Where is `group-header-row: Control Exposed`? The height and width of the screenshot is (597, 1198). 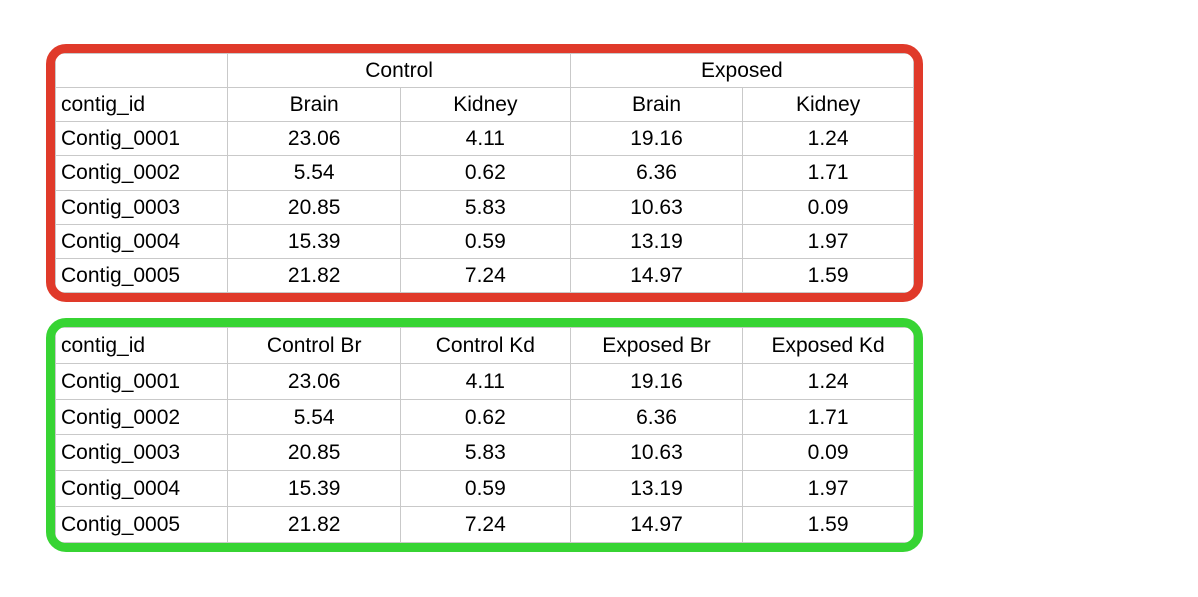
group-header-row: Control Exposed is located at coordinates (484, 71).